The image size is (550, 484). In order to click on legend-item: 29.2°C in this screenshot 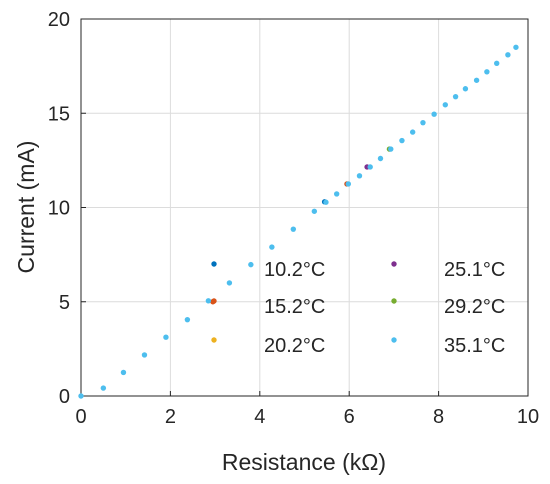, I will do `click(448, 307)`.